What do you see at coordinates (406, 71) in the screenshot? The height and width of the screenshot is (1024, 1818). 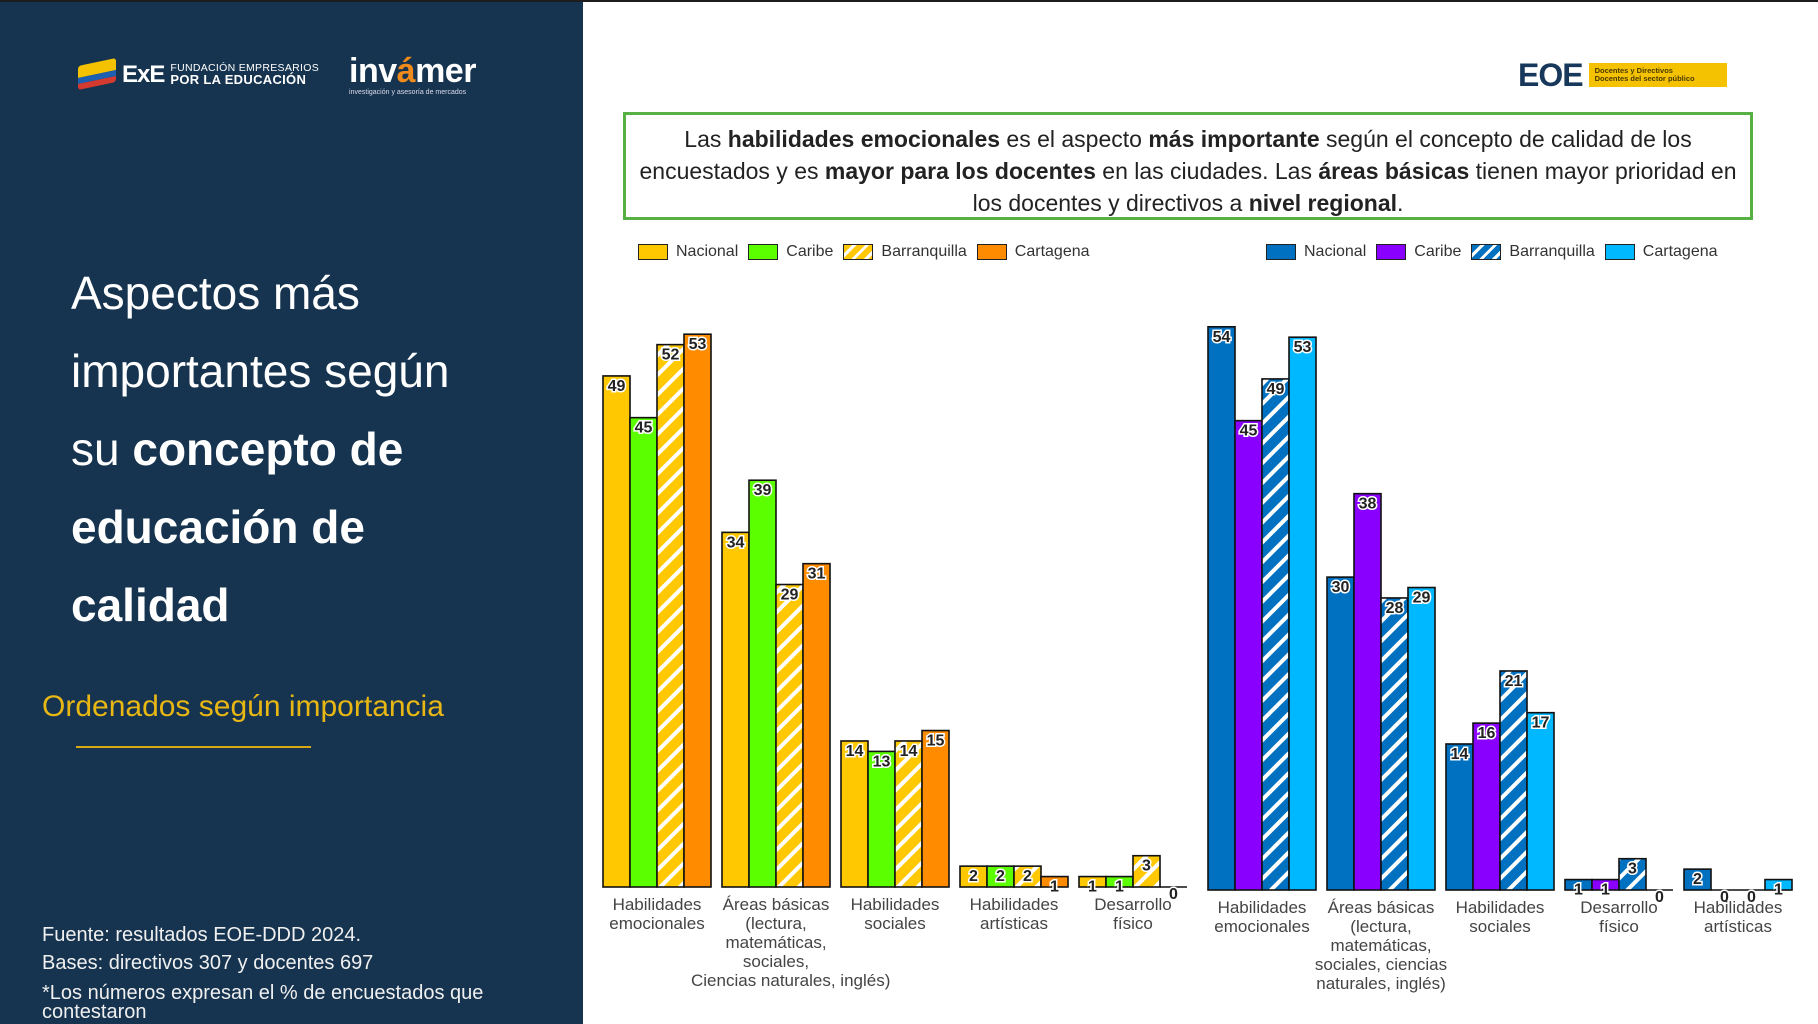 I see `invamer-person-icon: á` at bounding box center [406, 71].